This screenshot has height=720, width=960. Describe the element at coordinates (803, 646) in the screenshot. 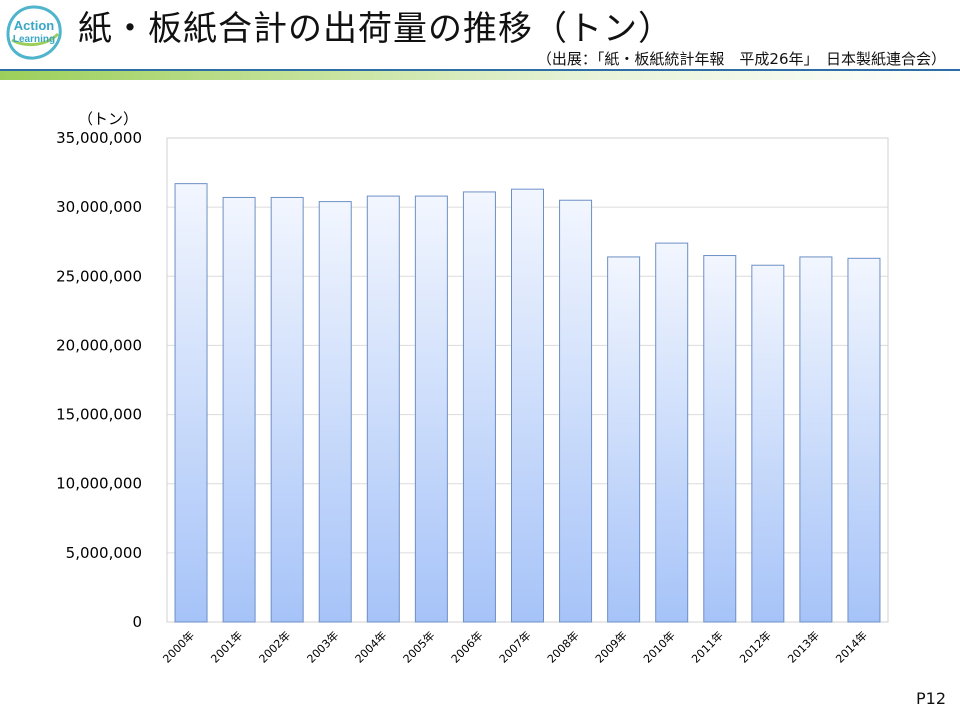

I see `x-tick-label: 2013年` at that location.